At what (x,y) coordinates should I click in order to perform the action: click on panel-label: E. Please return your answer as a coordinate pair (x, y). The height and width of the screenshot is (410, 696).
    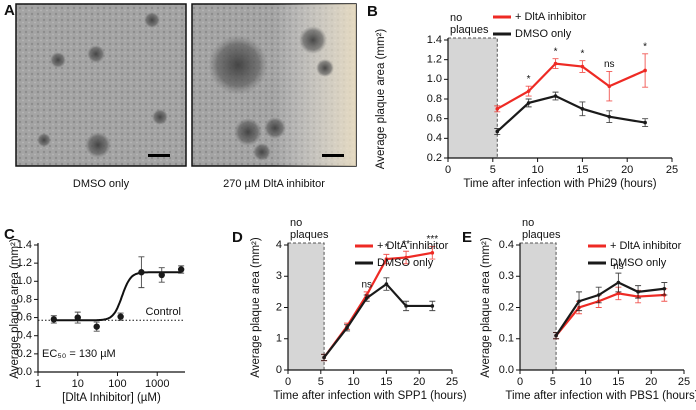
    Looking at the image, I should click on (467, 237).